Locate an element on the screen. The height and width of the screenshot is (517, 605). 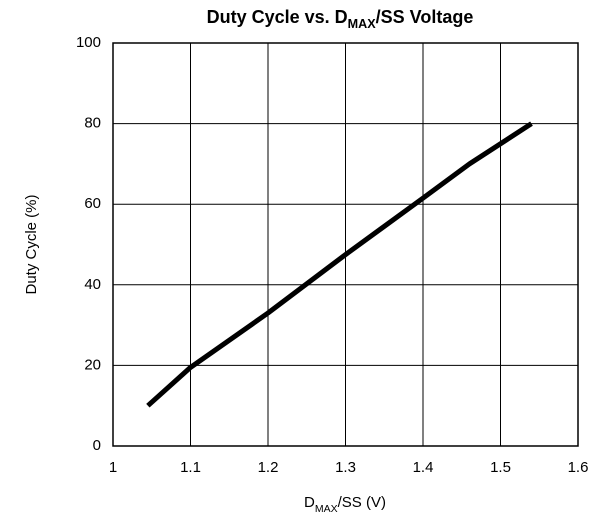
y-axis-label: Duty Cycle (%) is located at coordinates (31, 244).